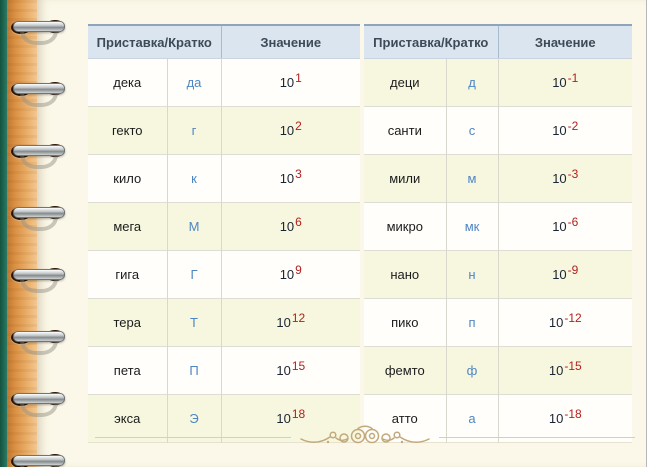  Describe the element at coordinates (573, 173) in the screenshot. I see `power-exponent: -3` at that location.